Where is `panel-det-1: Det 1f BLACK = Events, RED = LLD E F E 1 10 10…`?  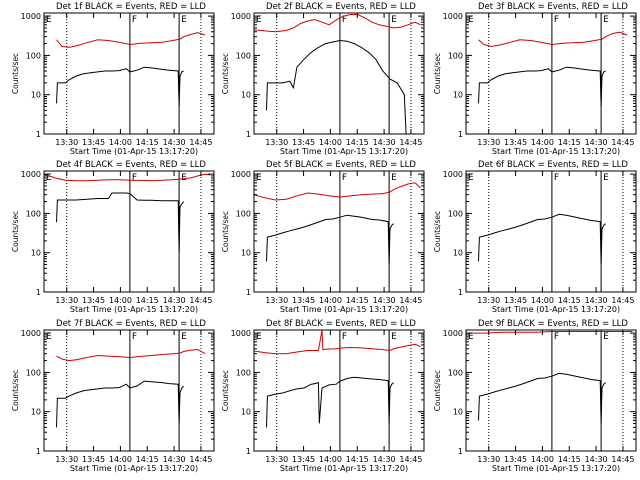 panel-det-1: Det 1f BLACK = Events, RED = LLD E F E 1 10 10… is located at coordinates (113, 79).